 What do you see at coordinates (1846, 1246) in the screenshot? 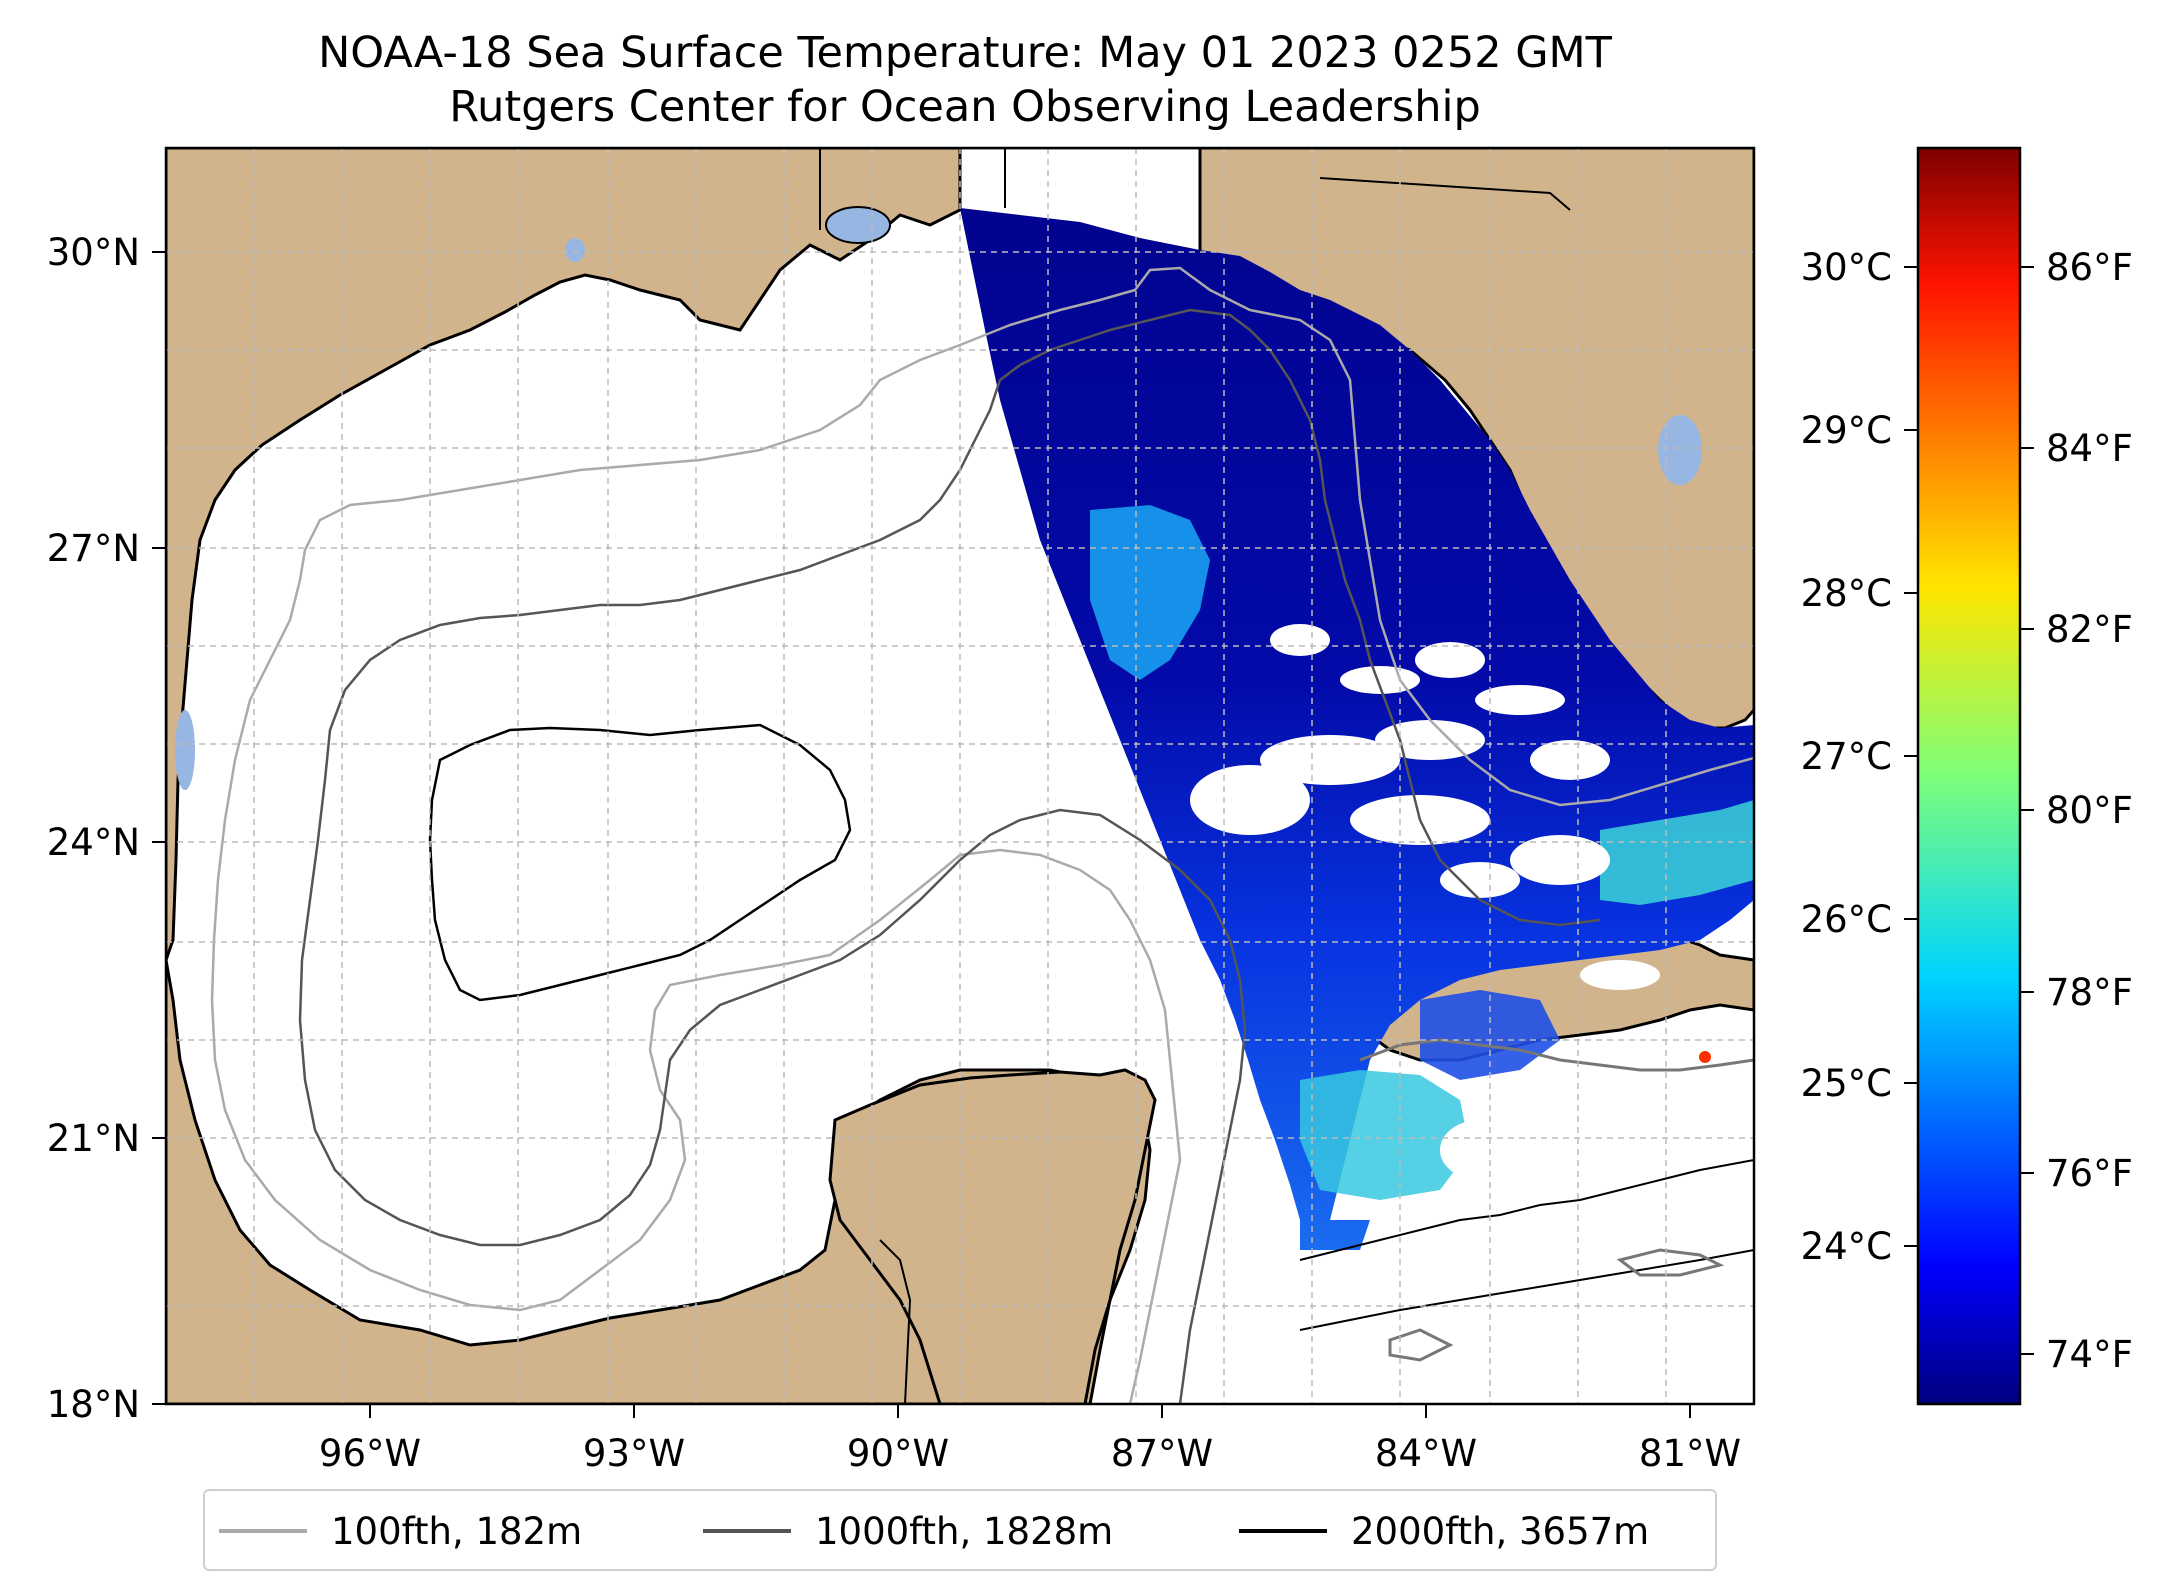
I see `celsius-tick-24: 24°C` at bounding box center [1846, 1246].